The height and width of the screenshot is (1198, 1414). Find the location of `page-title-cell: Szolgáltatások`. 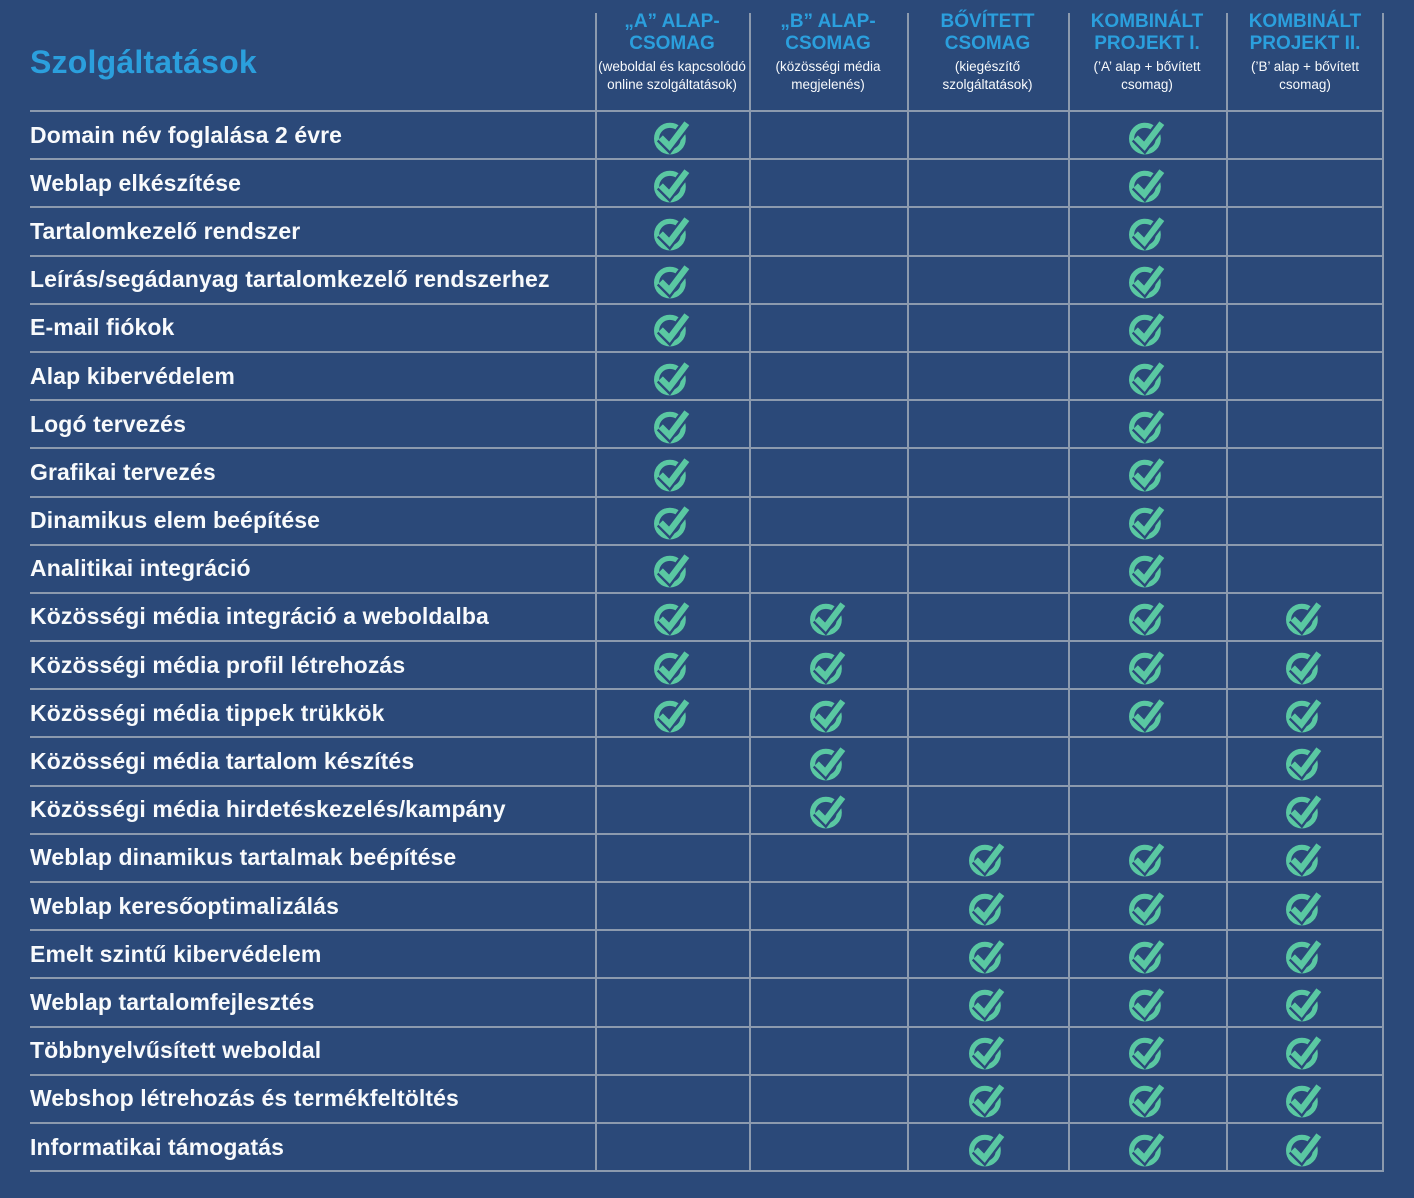

page-title-cell: Szolgáltatások is located at coordinates (312, 56).